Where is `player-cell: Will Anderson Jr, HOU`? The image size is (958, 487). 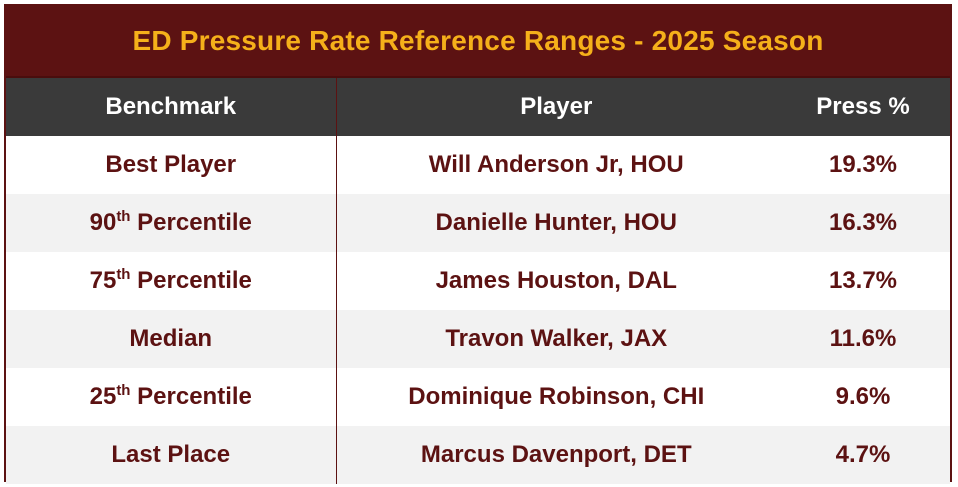
player-cell: Will Anderson Jr, HOU is located at coordinates (556, 165).